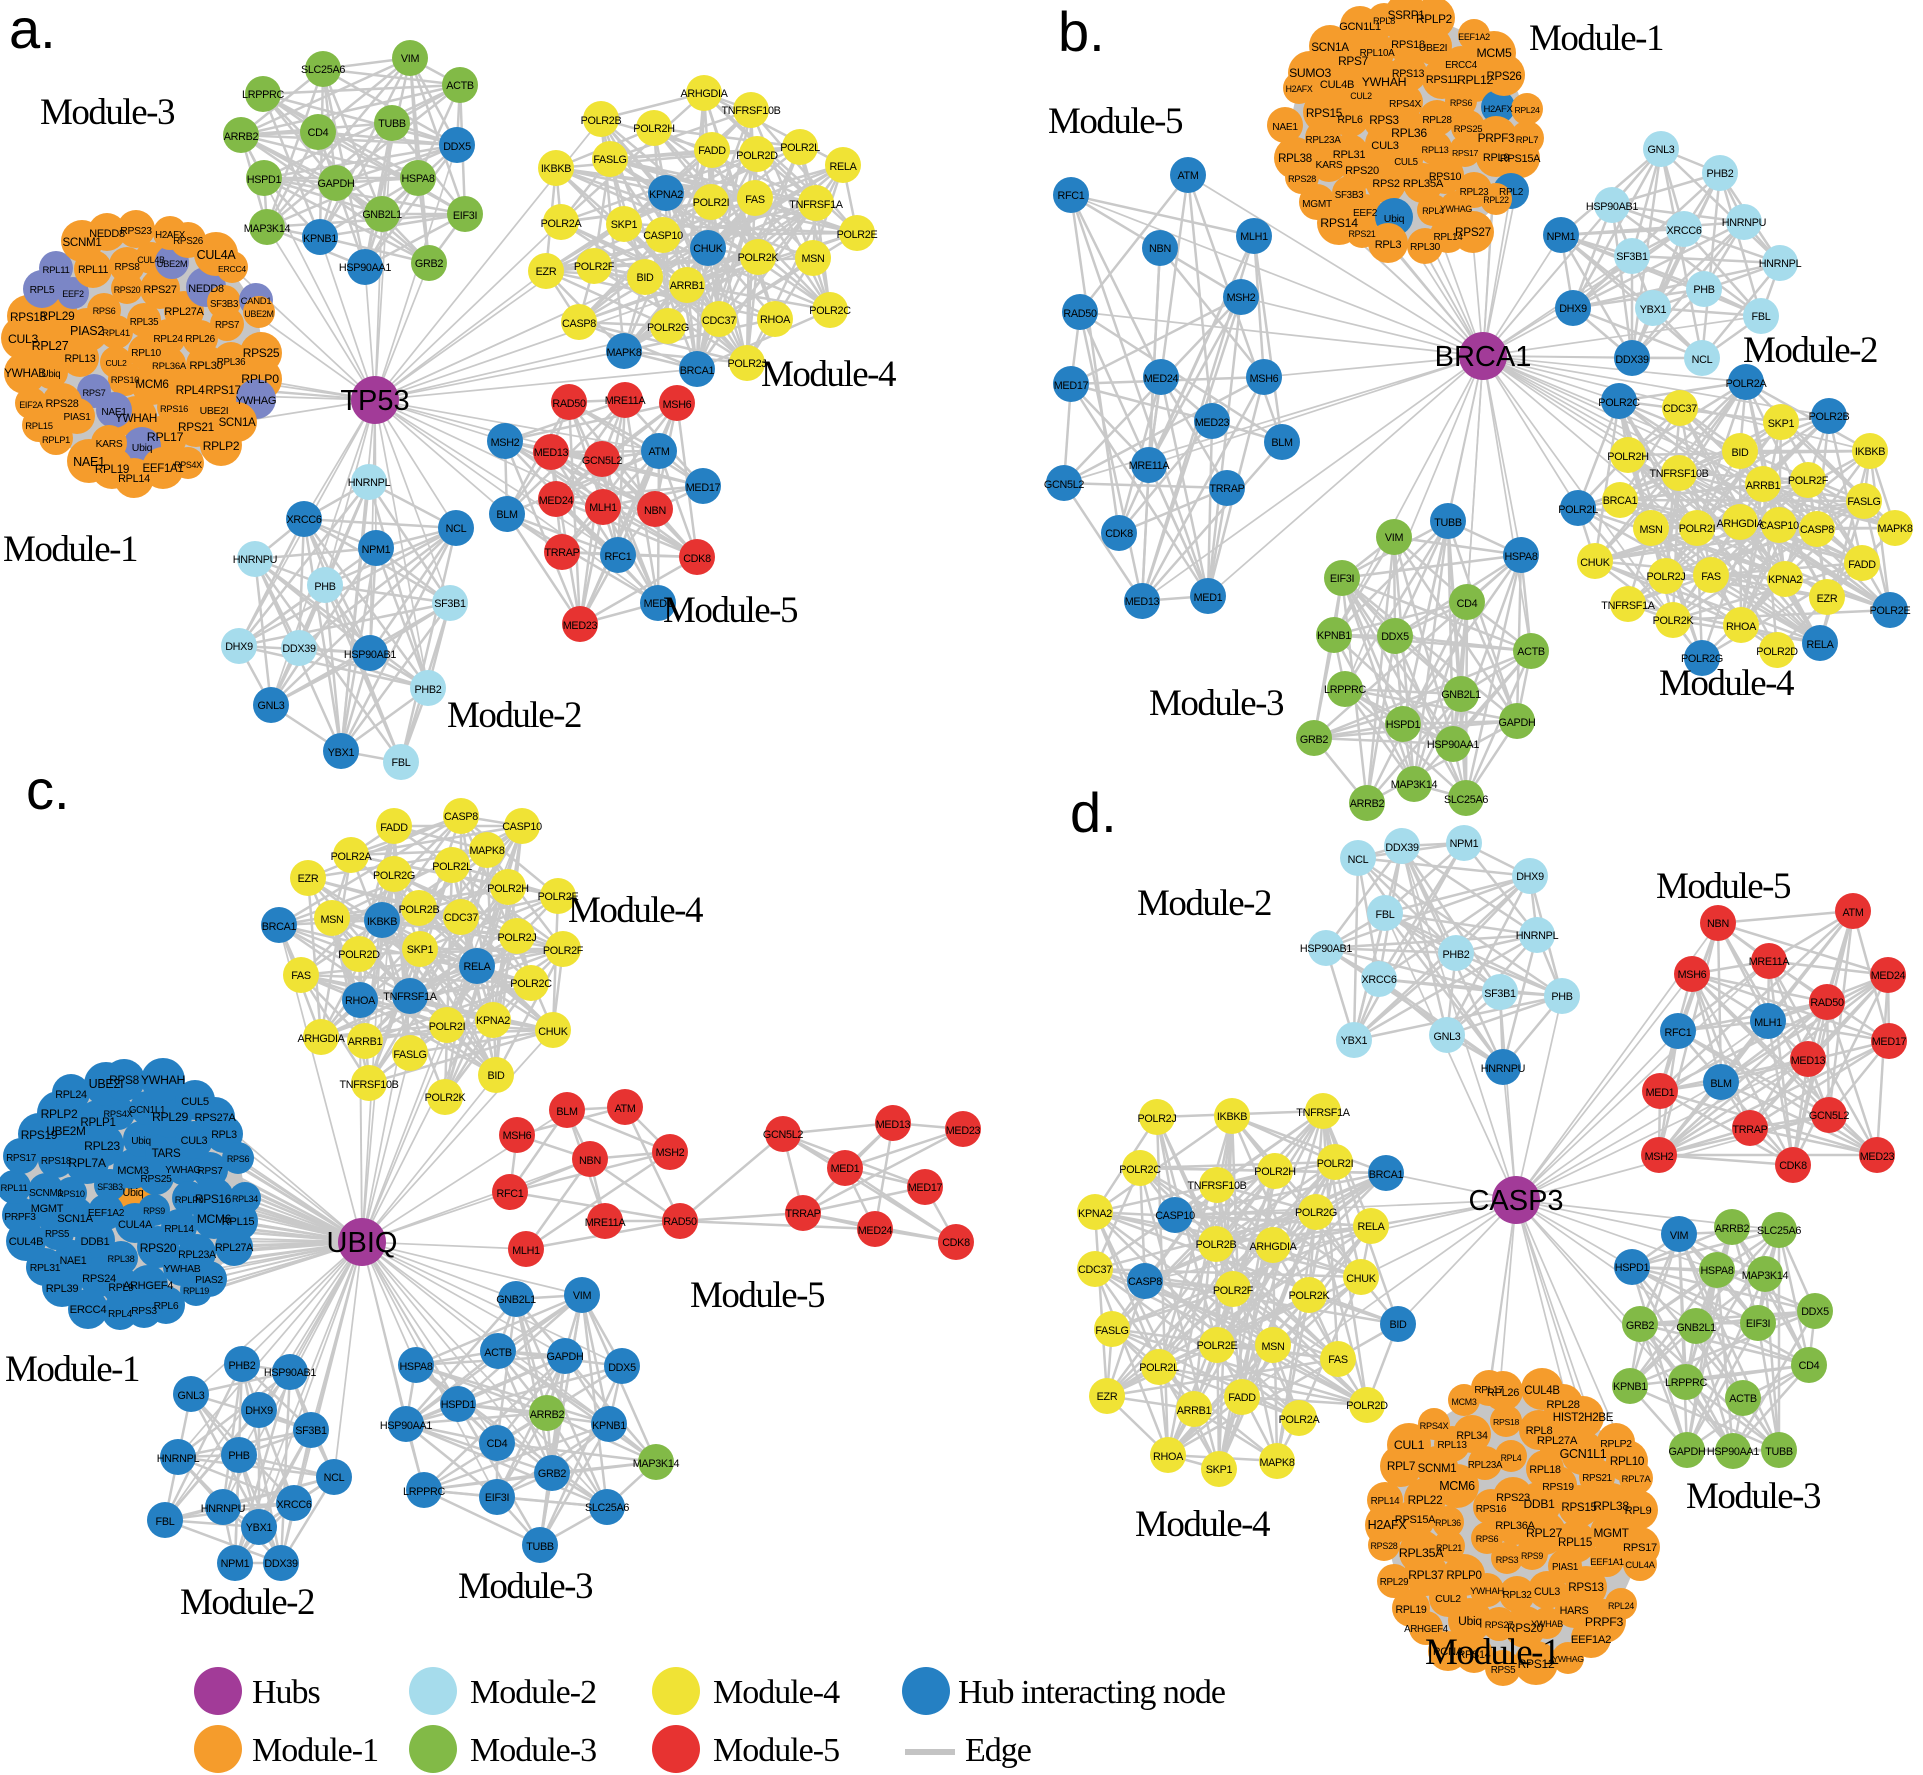 The height and width of the screenshot is (1775, 1923). Describe the element at coordinates (1064, 485) in the screenshot. I see `svg-text: GCN5L2` at that location.